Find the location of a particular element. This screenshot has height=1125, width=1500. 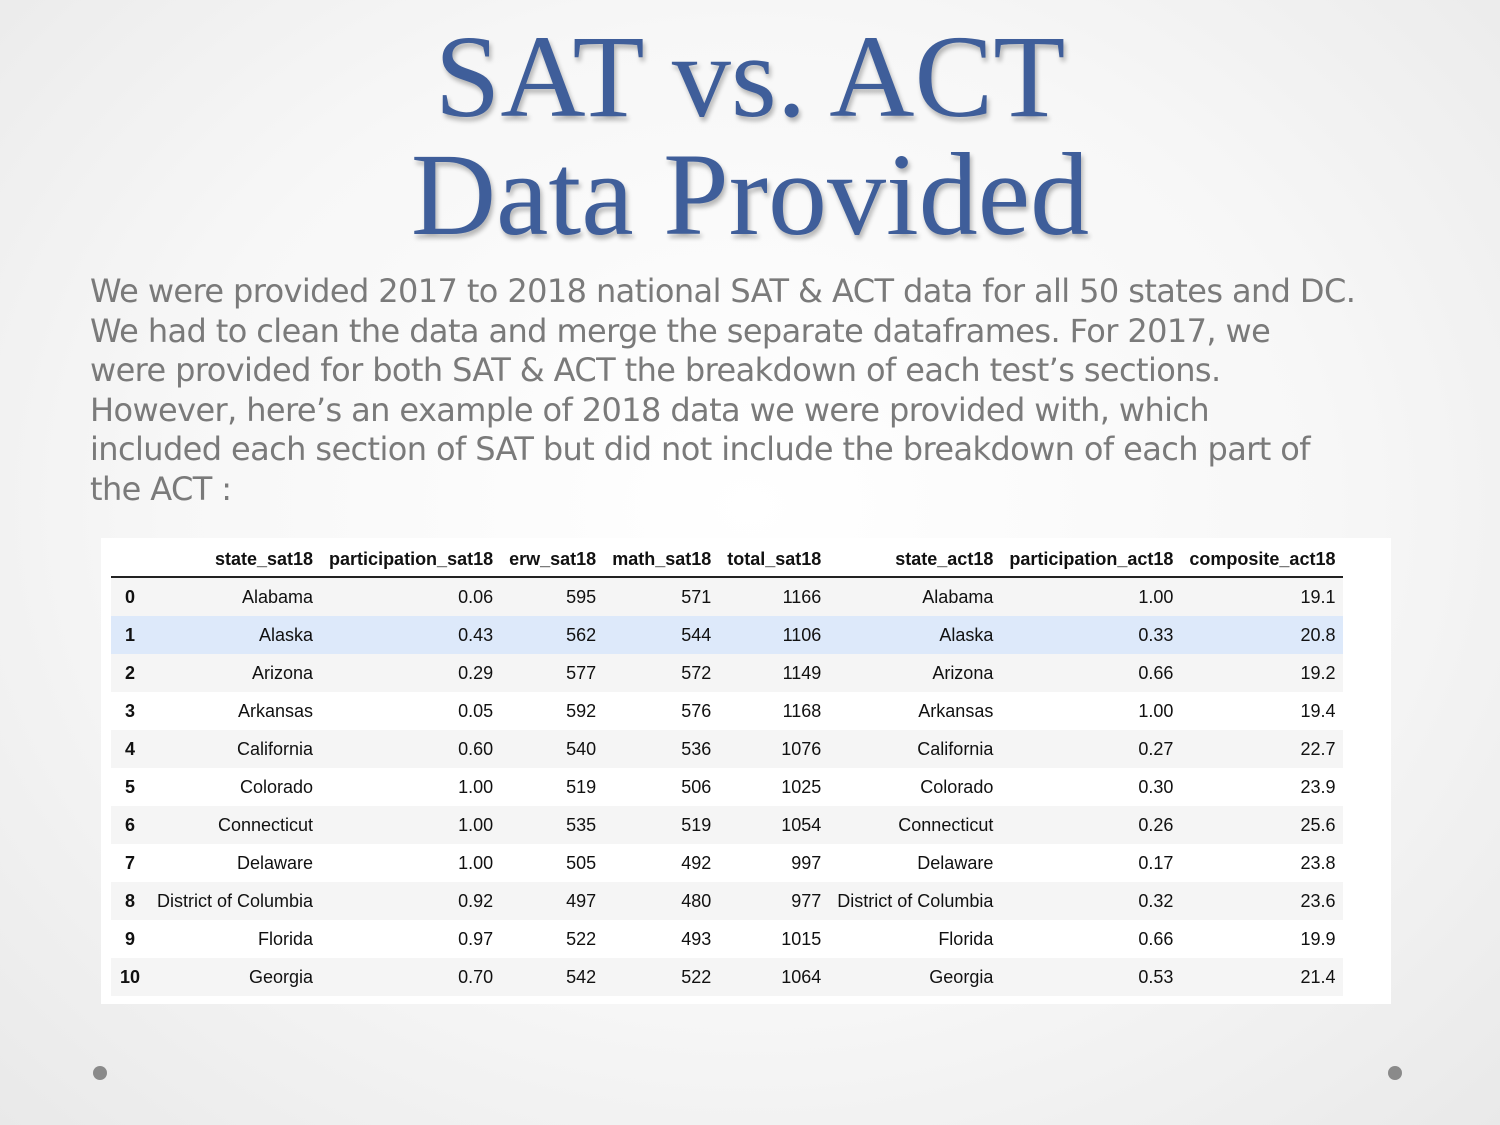

table-cell: 540 is located at coordinates (553, 749).